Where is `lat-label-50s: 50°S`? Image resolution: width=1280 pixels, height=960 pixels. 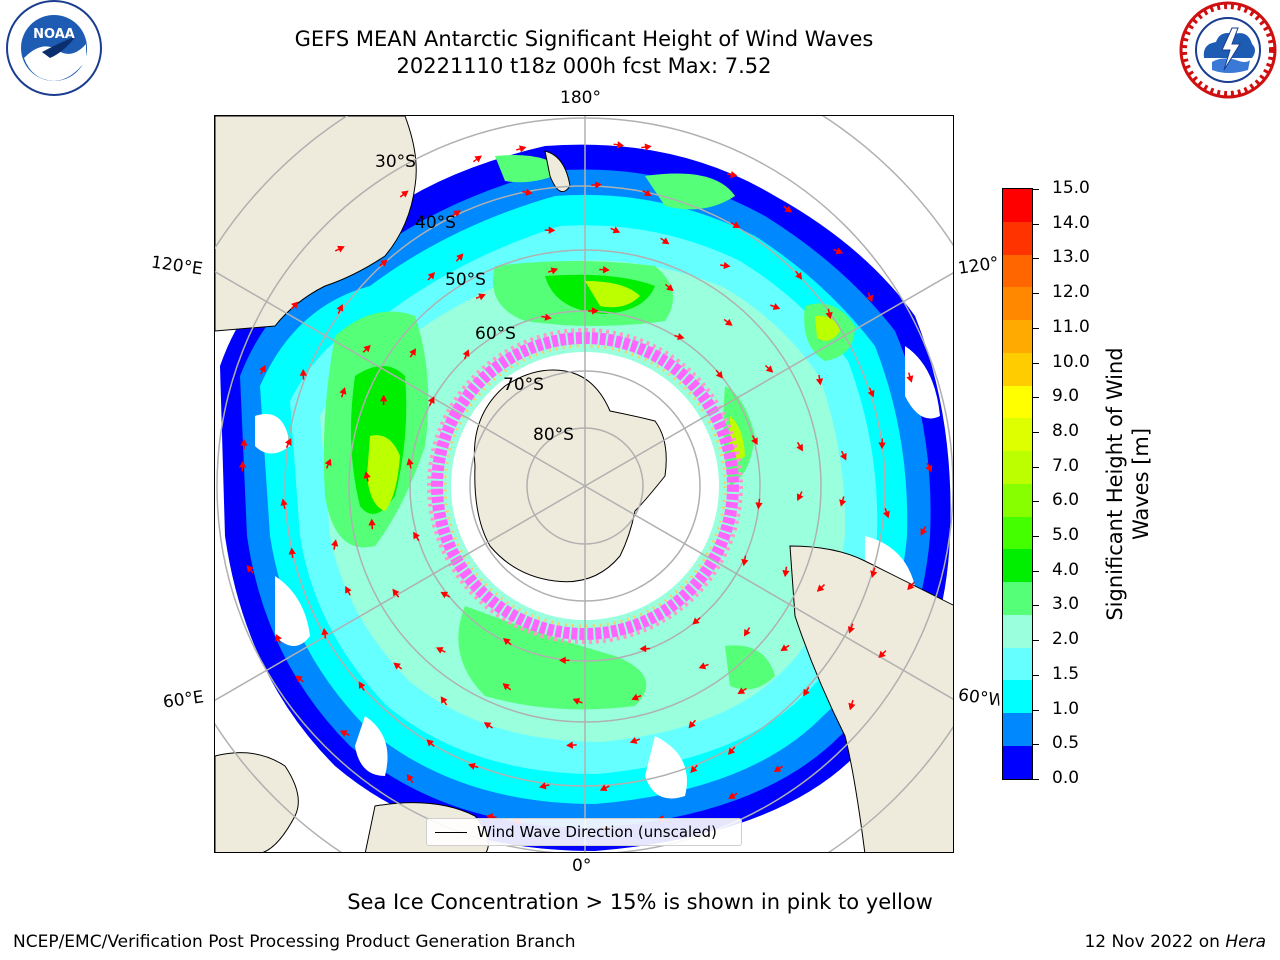 lat-label-50s: 50°S is located at coordinates (465, 280).